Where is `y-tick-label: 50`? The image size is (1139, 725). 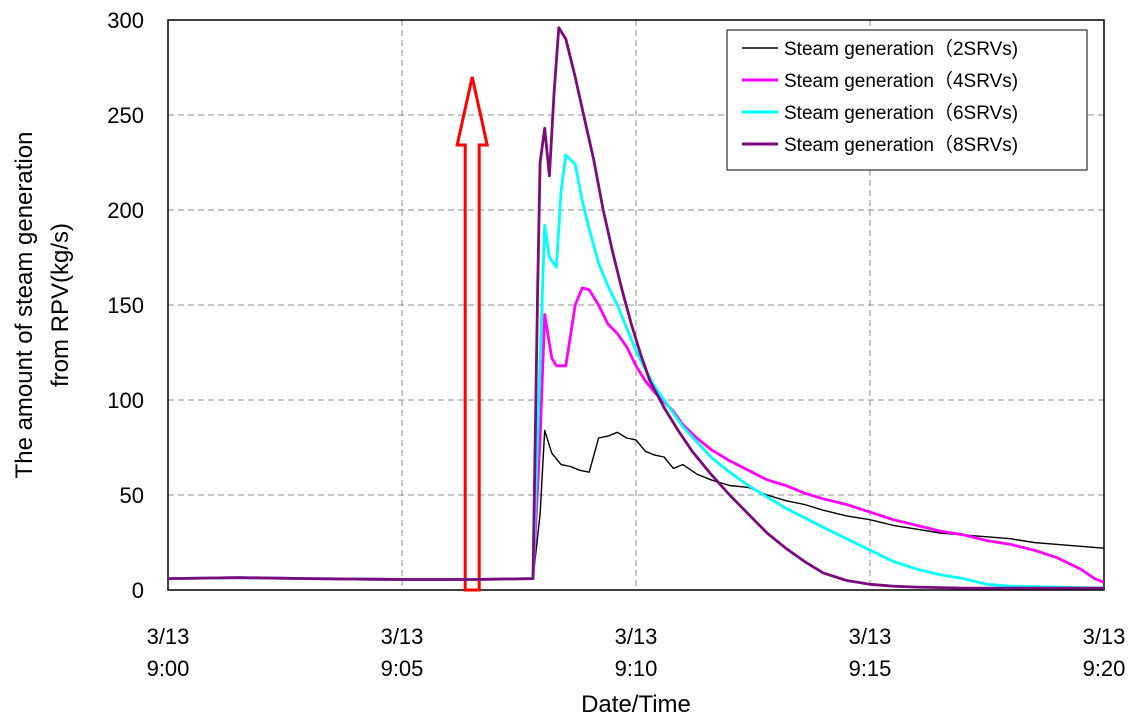 y-tick-label: 50 is located at coordinates (132, 495).